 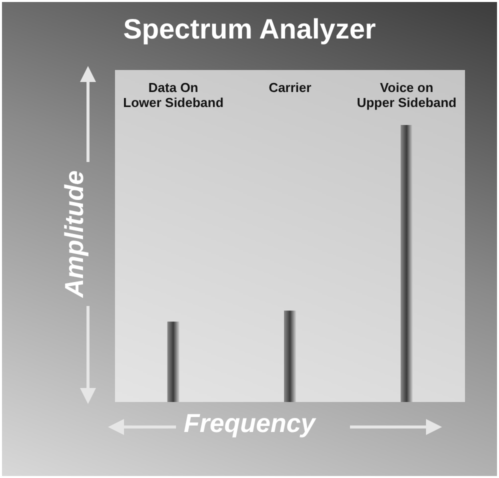 What do you see at coordinates (290, 87) in the screenshot?
I see `x-tick-label: Carrier` at bounding box center [290, 87].